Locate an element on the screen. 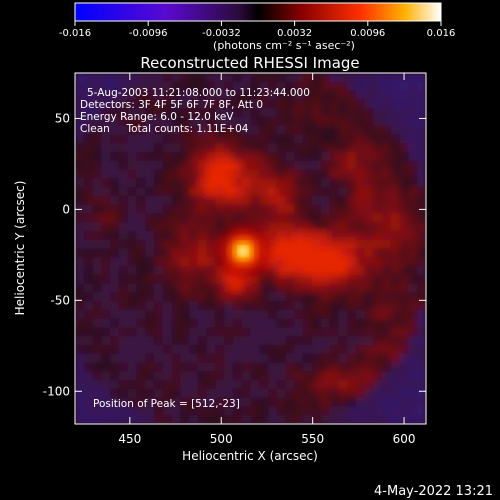 Image resolution: width=500 pixels, height=500 pixels. peak-position-label: Position of Peak = [512,-23] is located at coordinates (166, 404).